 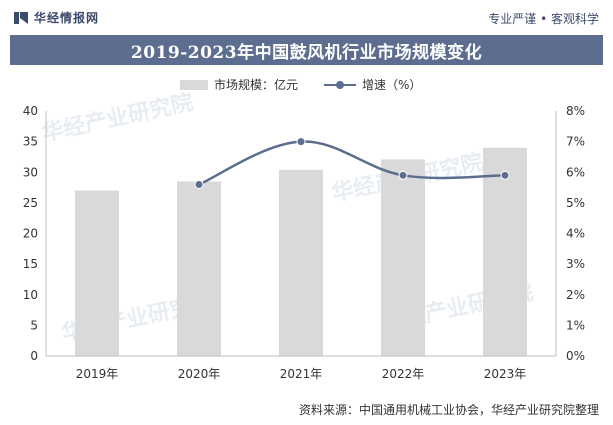 I want to click on brand: 华经情报网, so click(x=56, y=17).